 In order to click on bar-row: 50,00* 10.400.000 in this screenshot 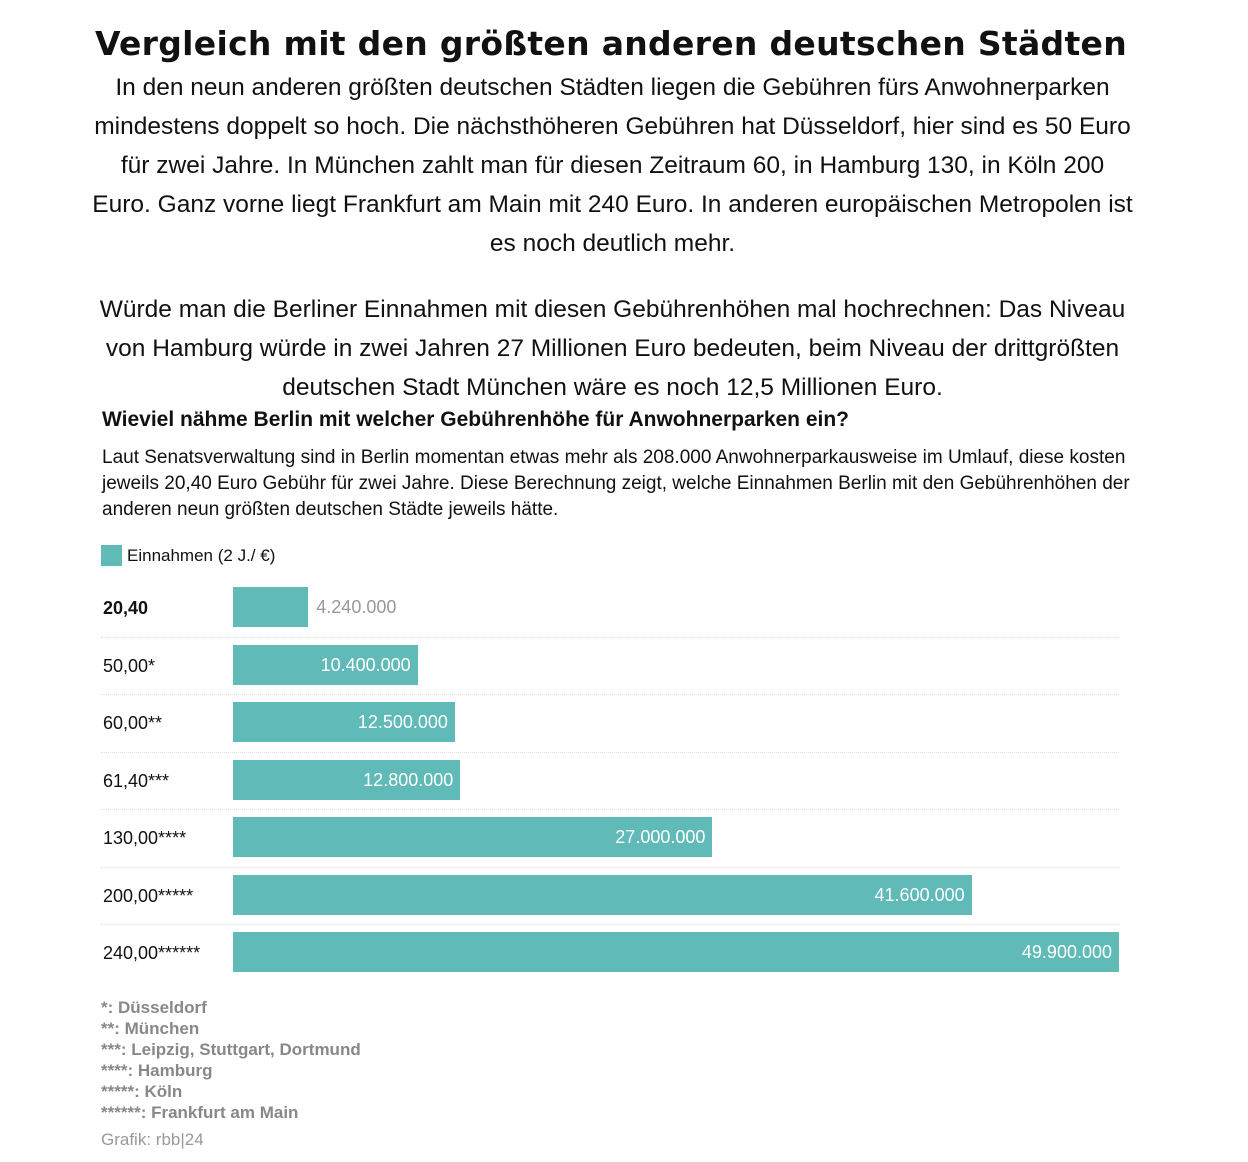, I will do `click(610, 666)`.